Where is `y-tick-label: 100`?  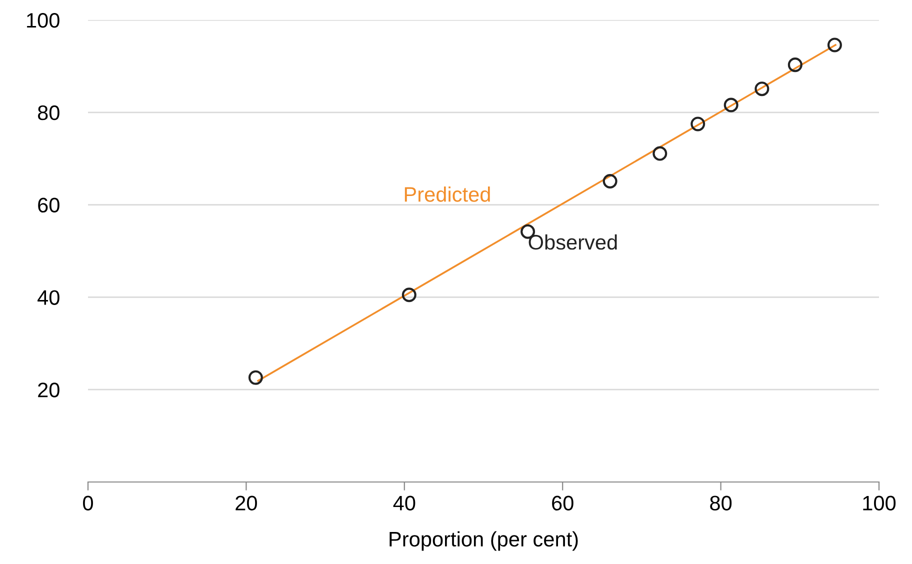
y-tick-label: 100 is located at coordinates (43, 20).